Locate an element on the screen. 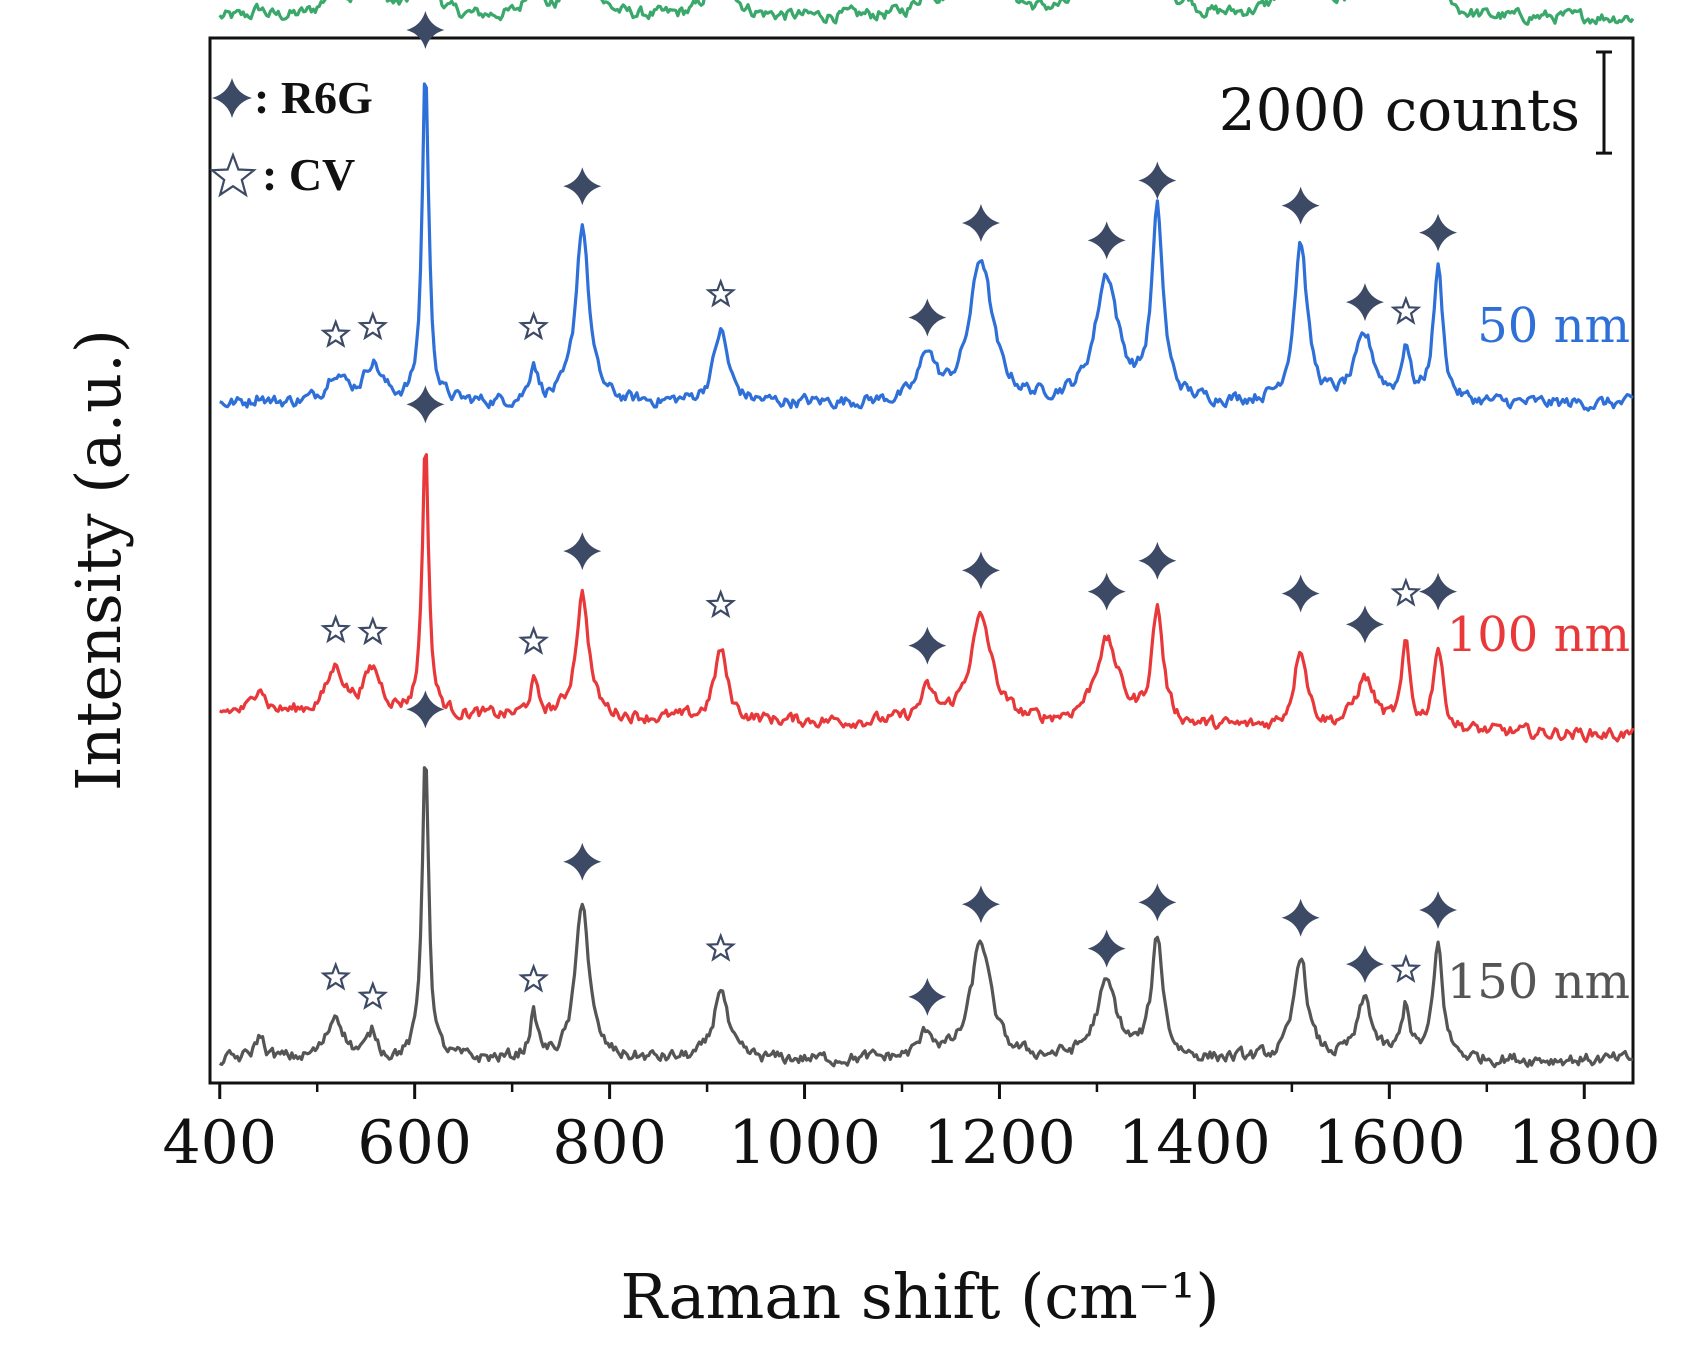  x-tick-label: 1600 is located at coordinates (1389, 1143).